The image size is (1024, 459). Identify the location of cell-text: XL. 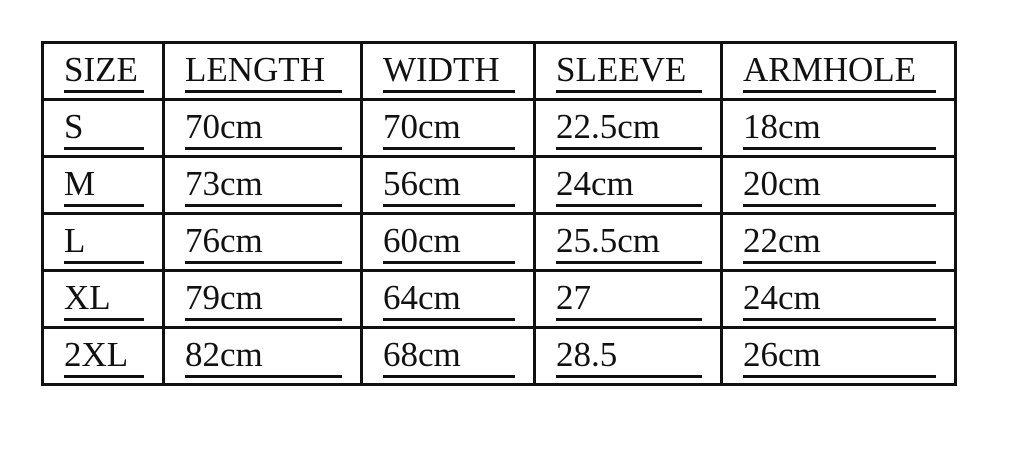
(87, 297).